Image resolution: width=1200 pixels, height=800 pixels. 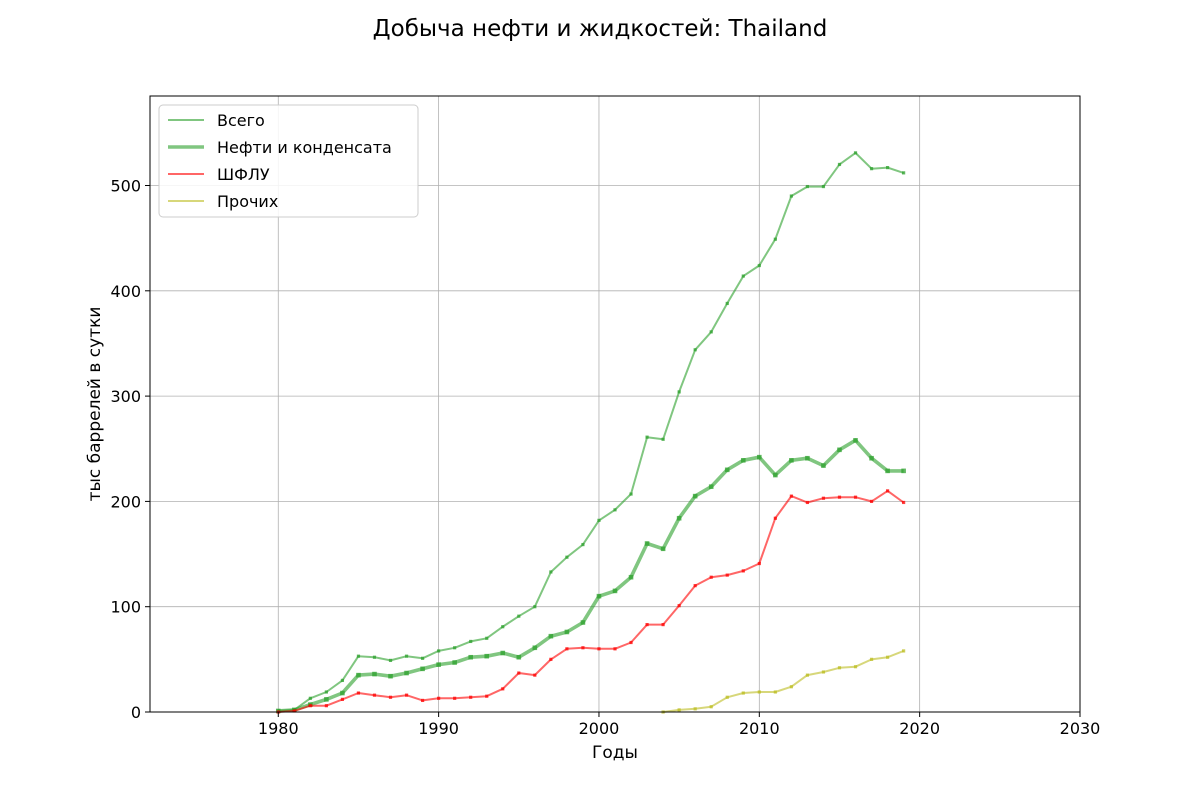 What do you see at coordinates (600, 29) in the screenshot?
I see `chart-title: Добыча нефти и жидкостей: Thailand` at bounding box center [600, 29].